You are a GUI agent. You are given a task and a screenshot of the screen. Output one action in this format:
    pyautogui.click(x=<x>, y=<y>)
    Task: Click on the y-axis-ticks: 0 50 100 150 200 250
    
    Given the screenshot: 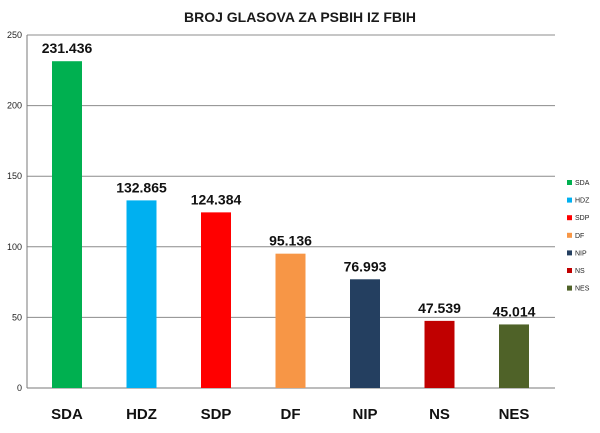 What is the action you would take?
    pyautogui.click(x=14, y=211)
    